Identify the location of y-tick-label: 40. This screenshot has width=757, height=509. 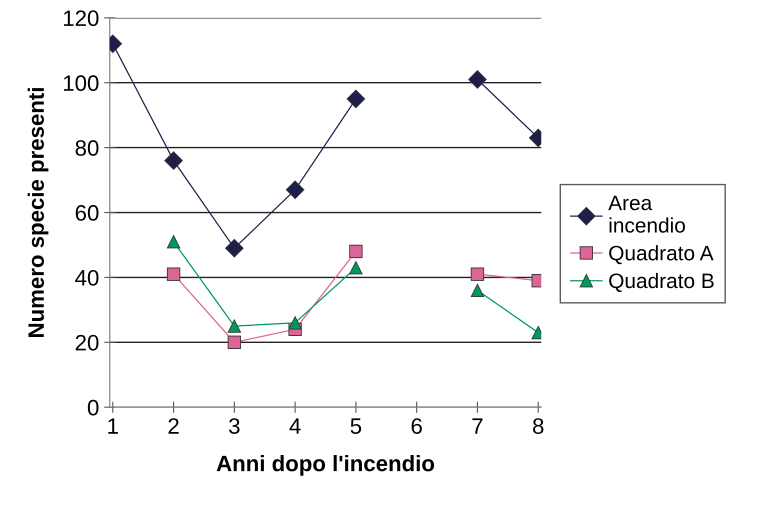
(86, 278).